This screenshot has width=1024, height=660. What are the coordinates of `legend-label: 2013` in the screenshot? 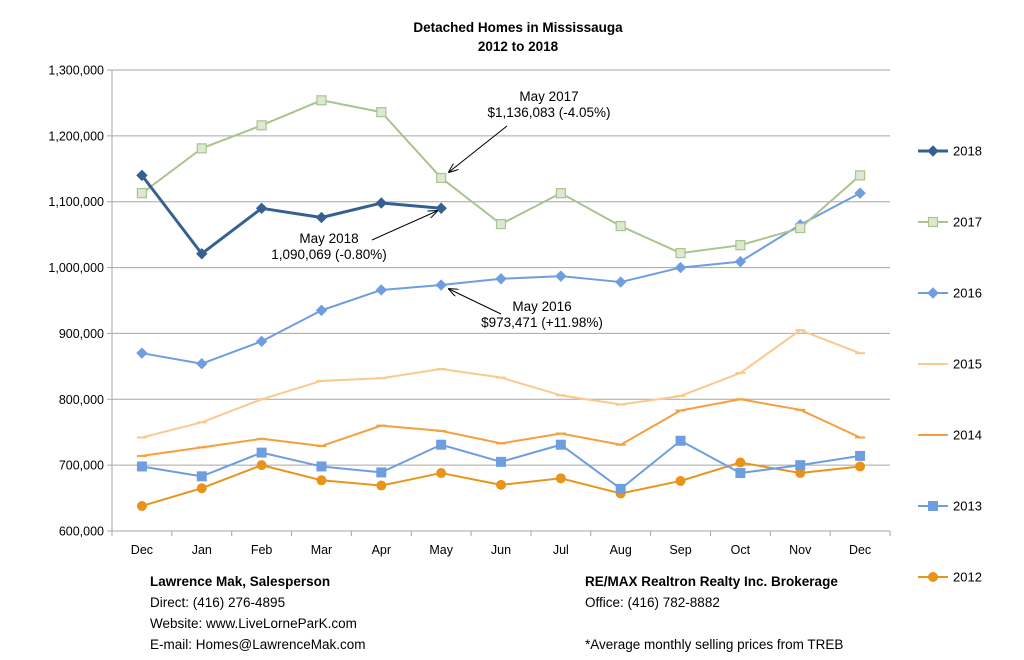 It's located at (967, 506).